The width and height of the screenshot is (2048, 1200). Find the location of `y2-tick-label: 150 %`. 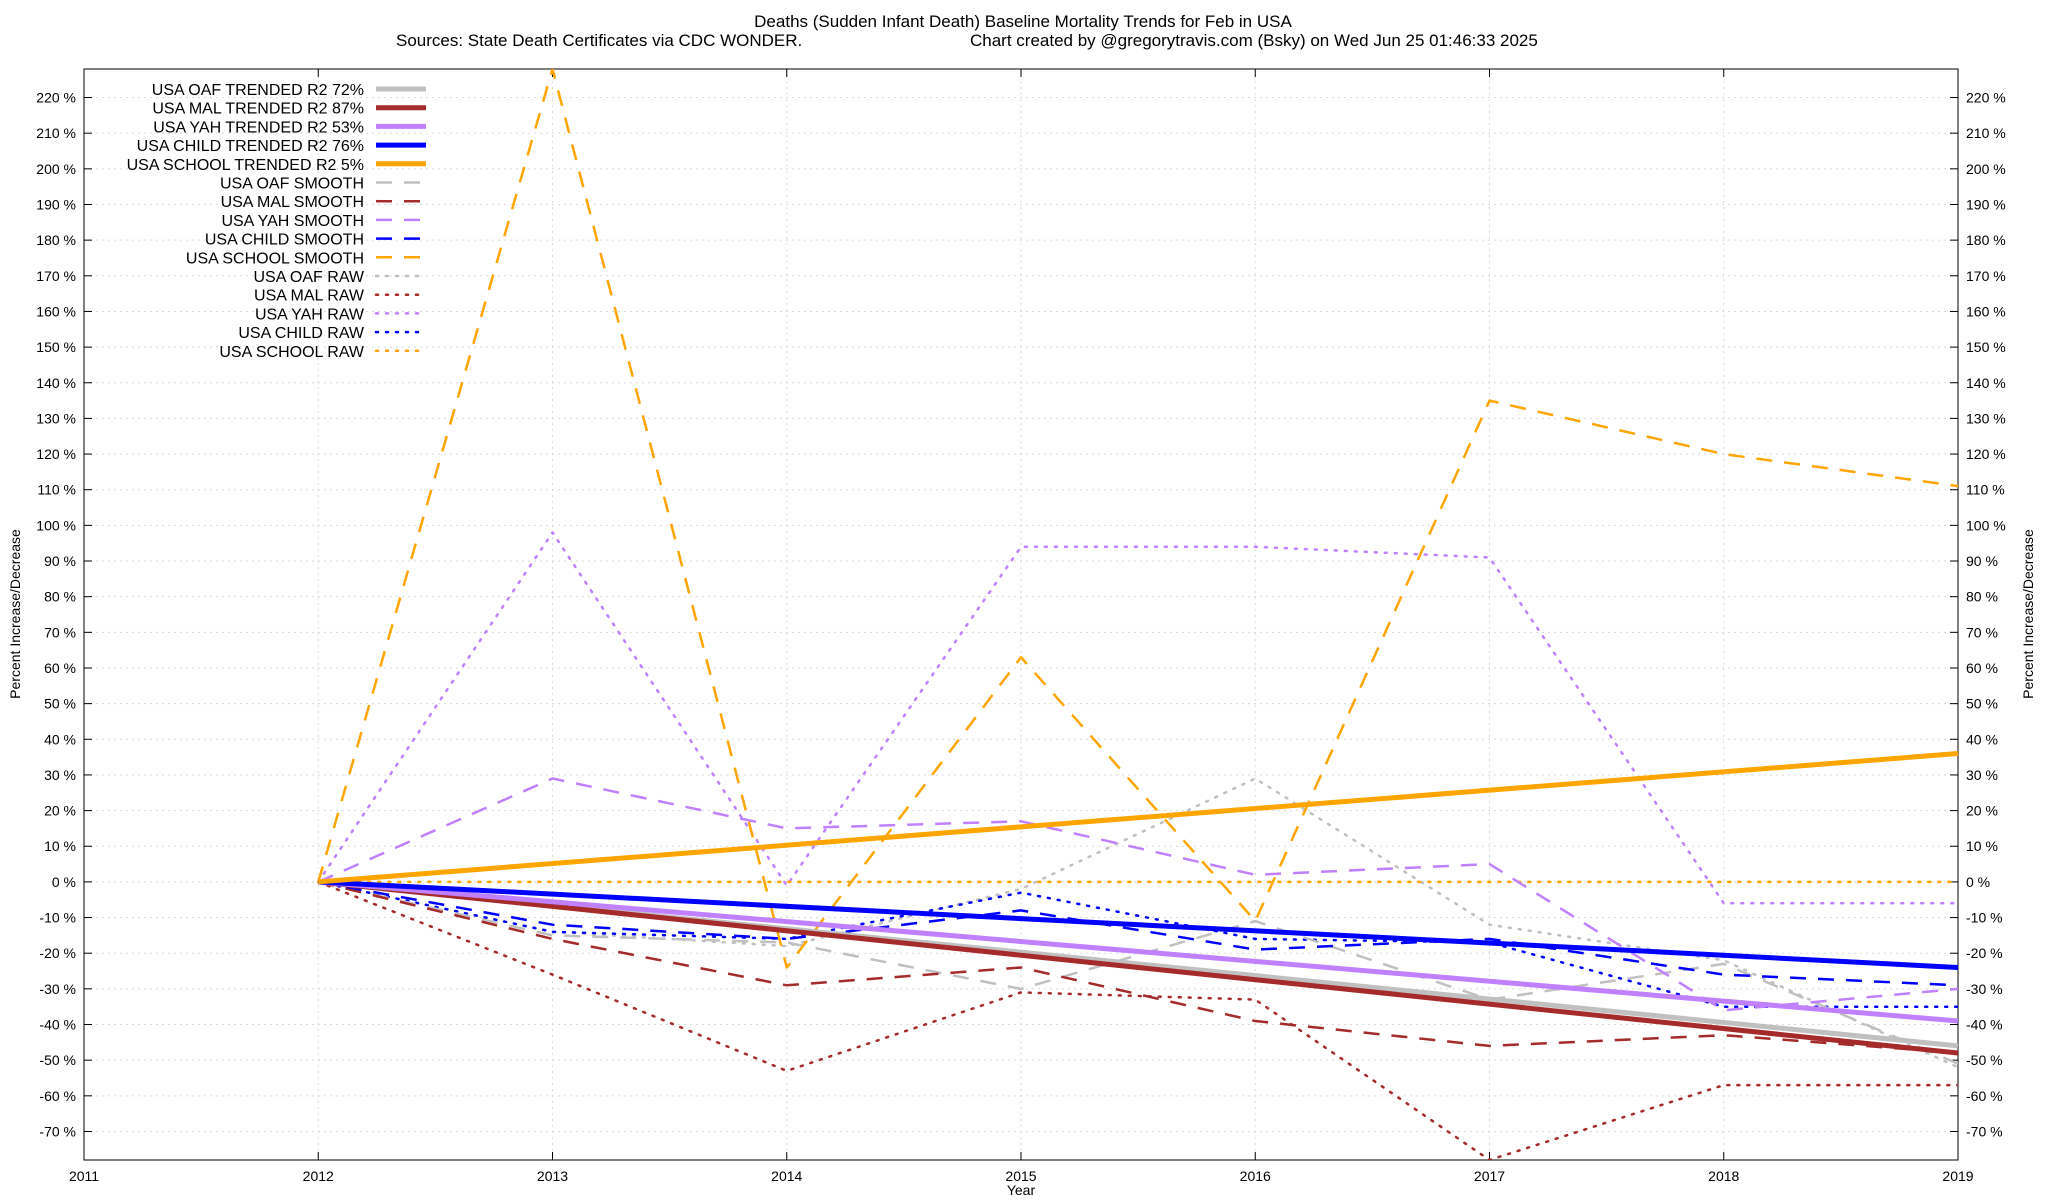

y2-tick-label: 150 % is located at coordinates (1986, 347).